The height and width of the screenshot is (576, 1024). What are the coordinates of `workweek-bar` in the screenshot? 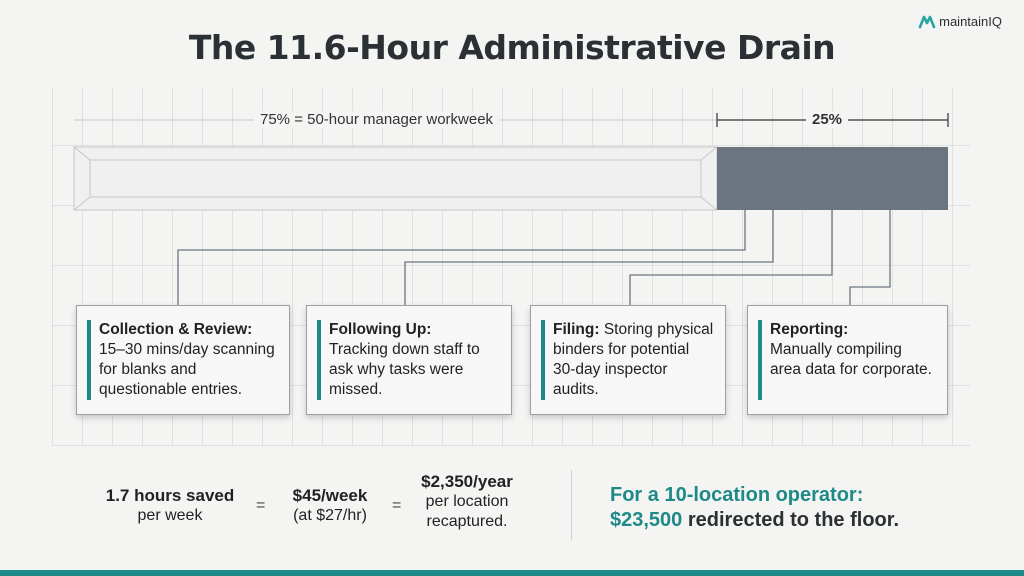 It's located at (395, 178).